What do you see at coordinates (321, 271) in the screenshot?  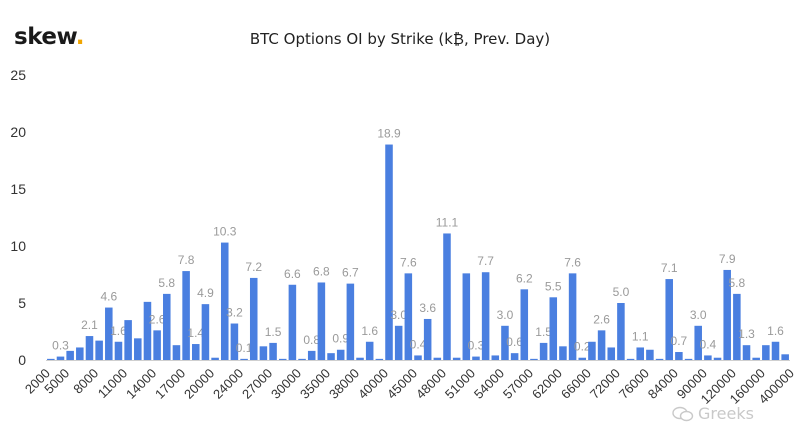 I see `data-label: 6.8` at bounding box center [321, 271].